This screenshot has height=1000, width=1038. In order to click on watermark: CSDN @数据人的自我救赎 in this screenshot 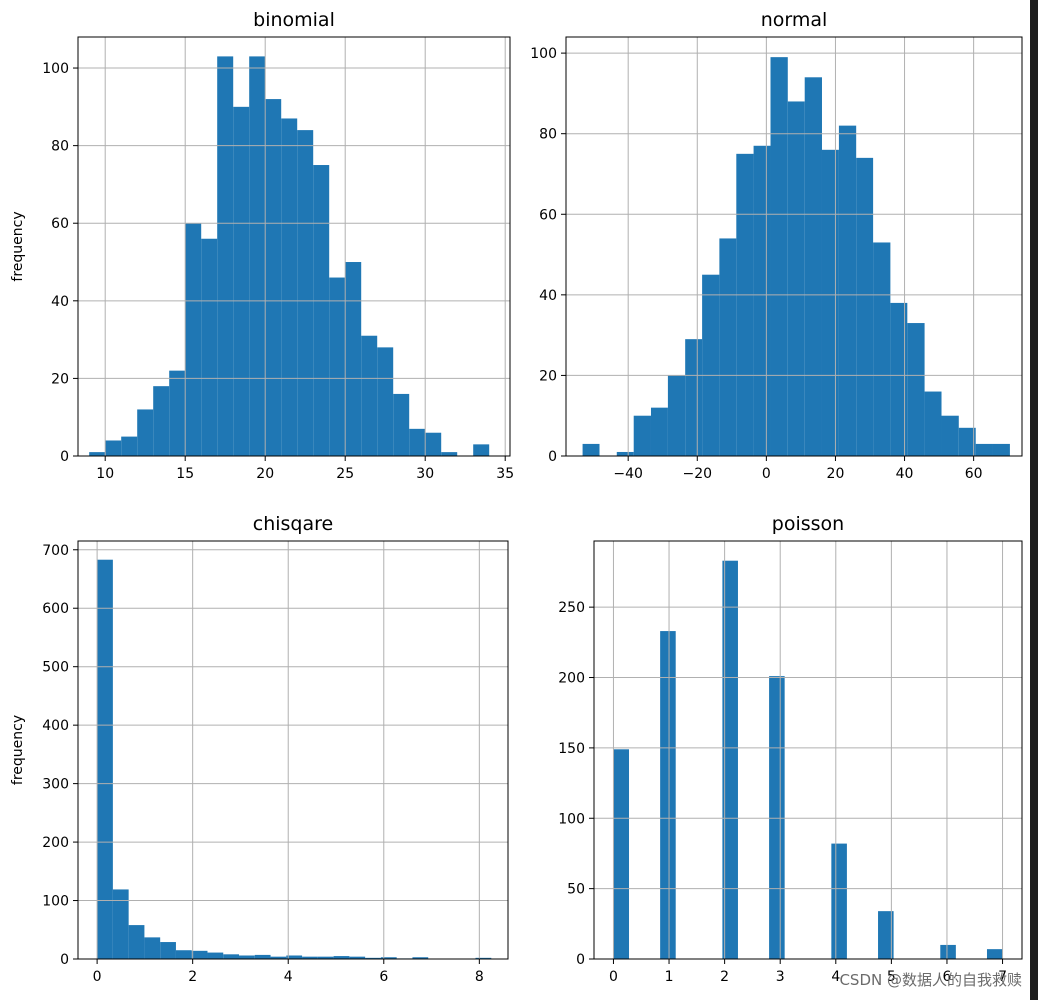, I will do `click(930, 980)`.